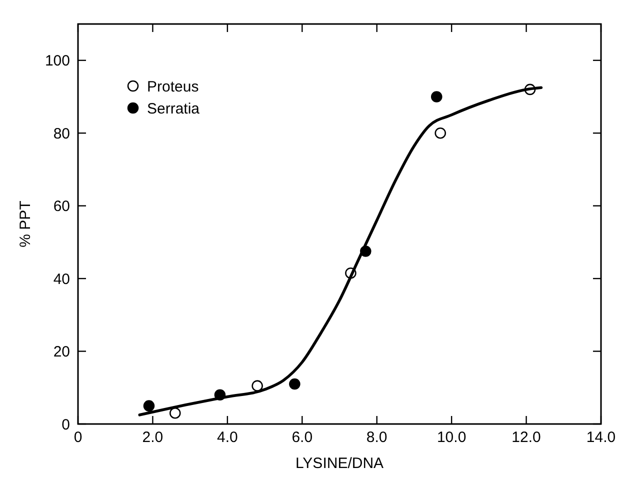 Image resolution: width=633 pixels, height=484 pixels. I want to click on legend-label: Proteus, so click(173, 87).